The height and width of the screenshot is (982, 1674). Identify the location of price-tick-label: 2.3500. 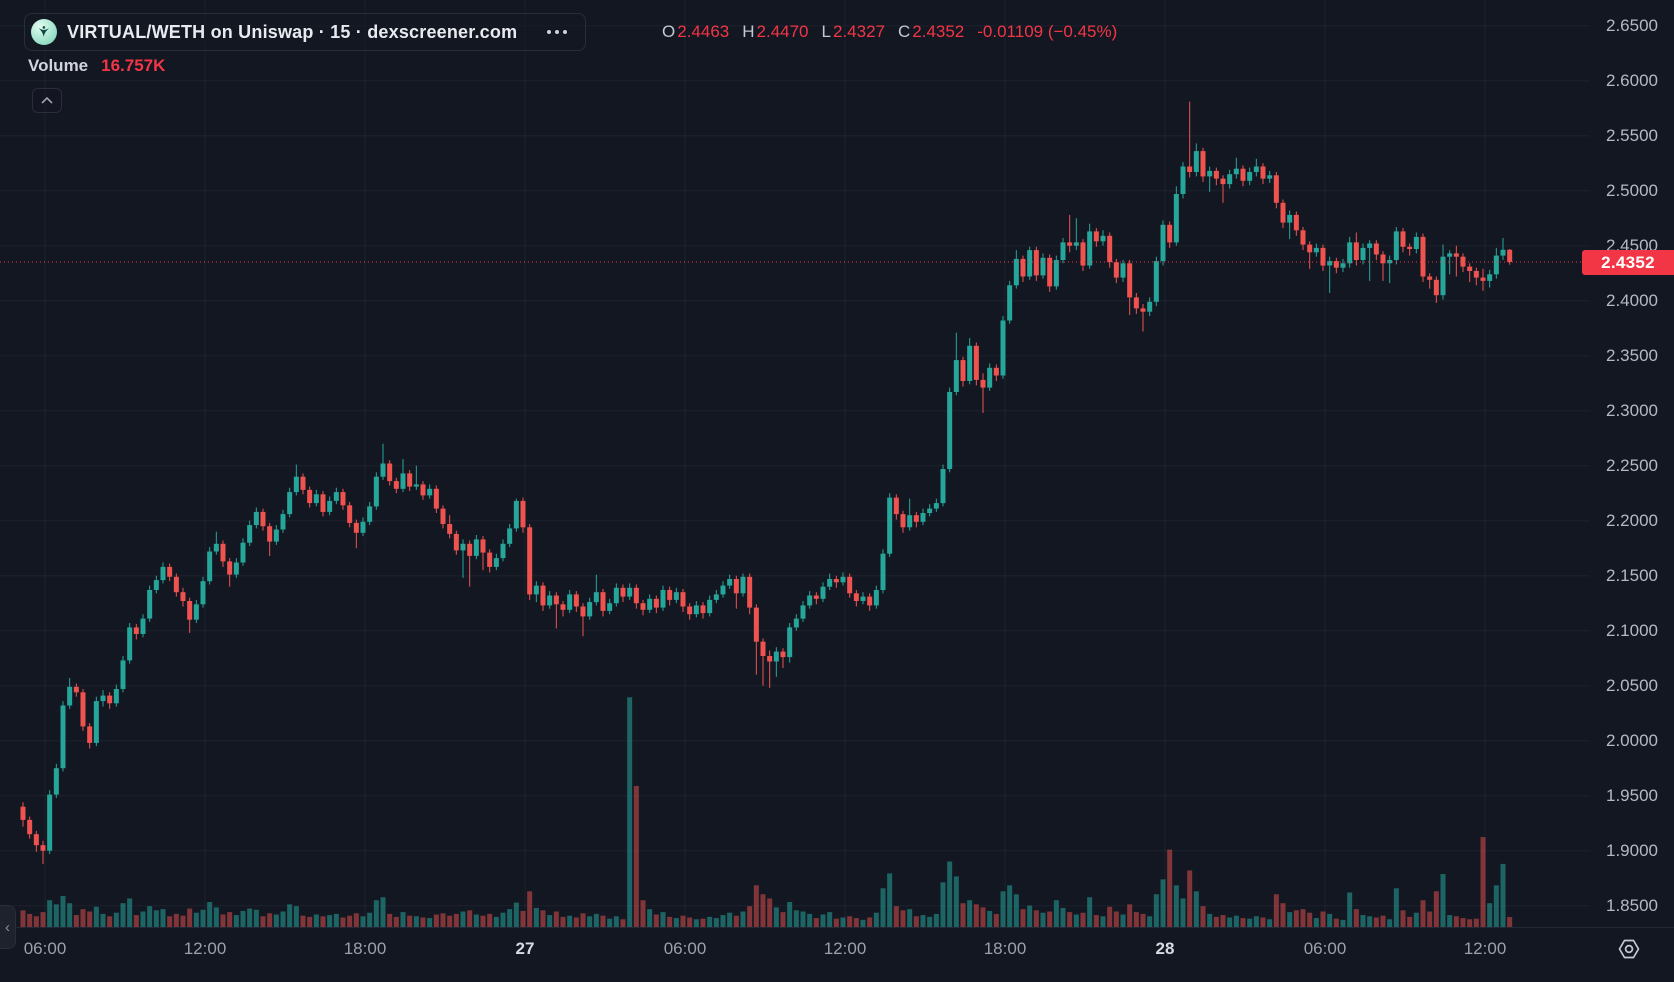
(1632, 355).